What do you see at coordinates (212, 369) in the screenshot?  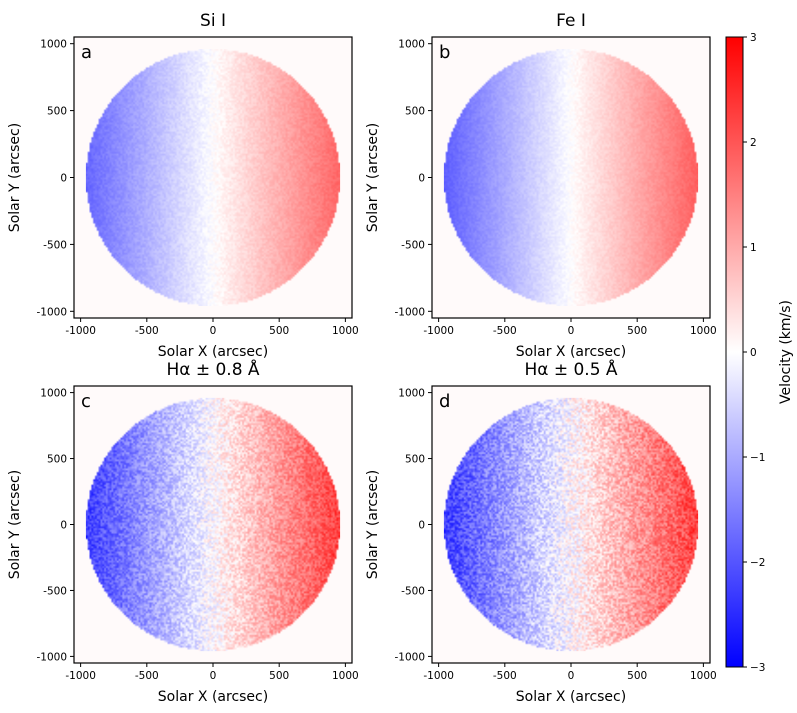 I see `panel-title: Hα ± 0.8 Å` at bounding box center [212, 369].